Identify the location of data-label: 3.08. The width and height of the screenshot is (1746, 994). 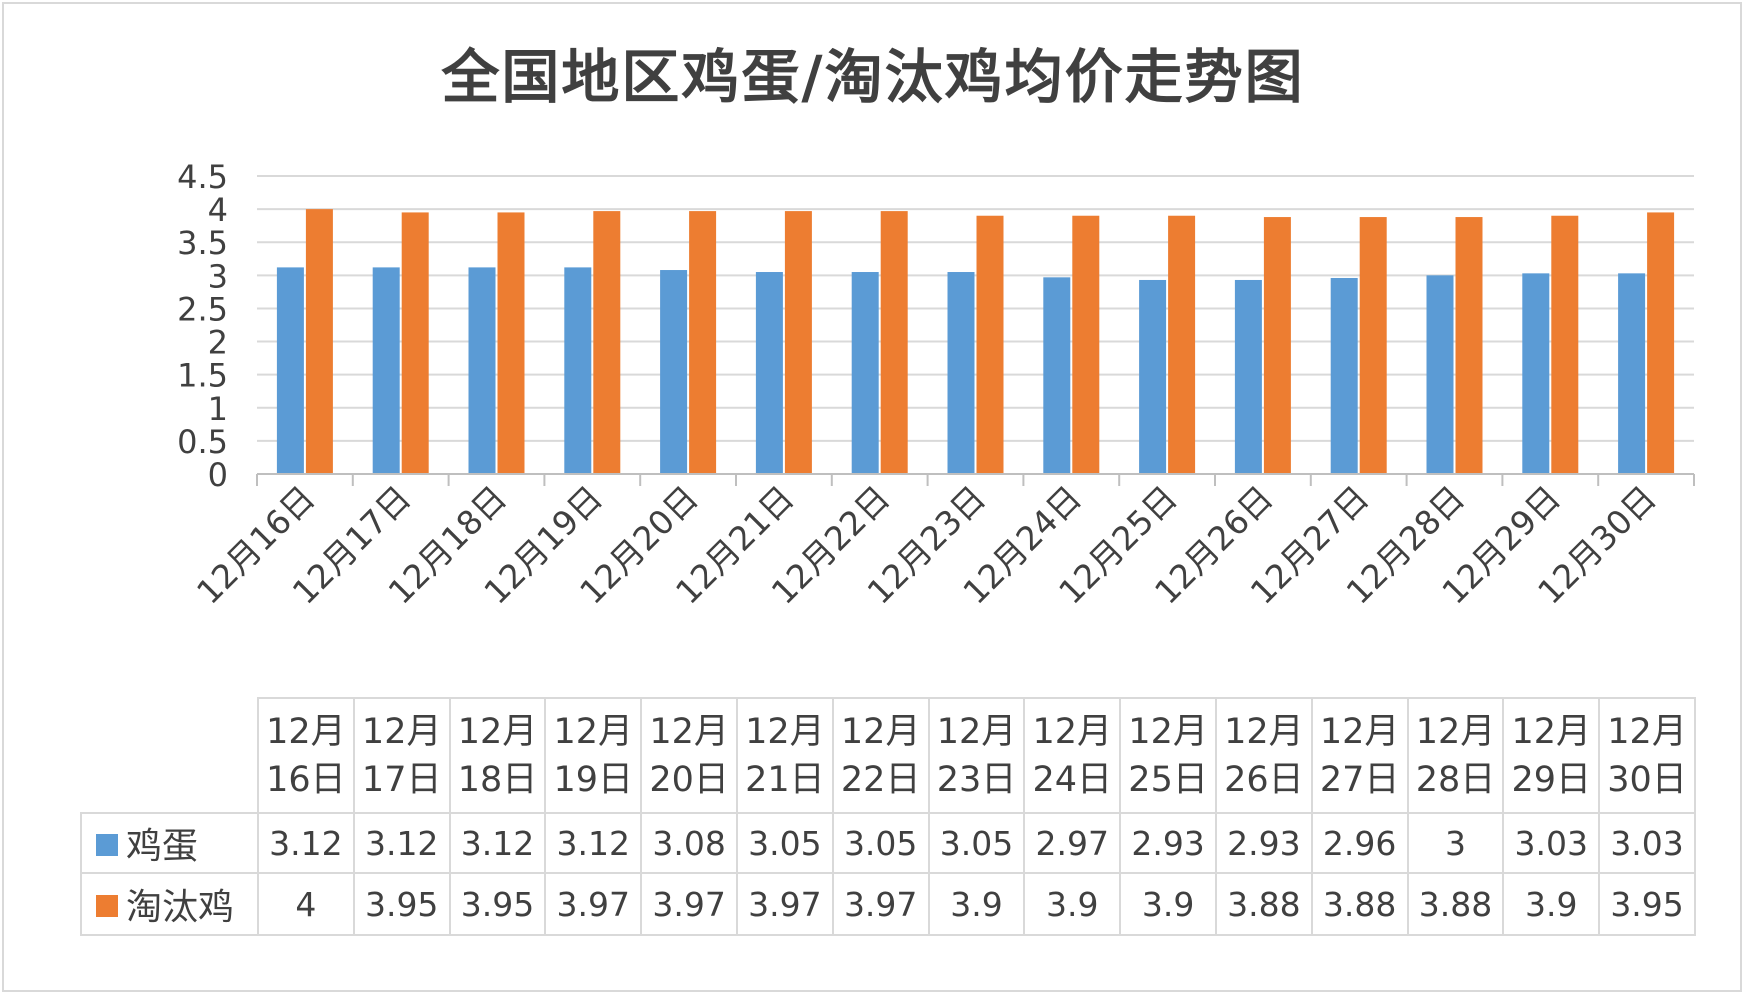
(689, 843).